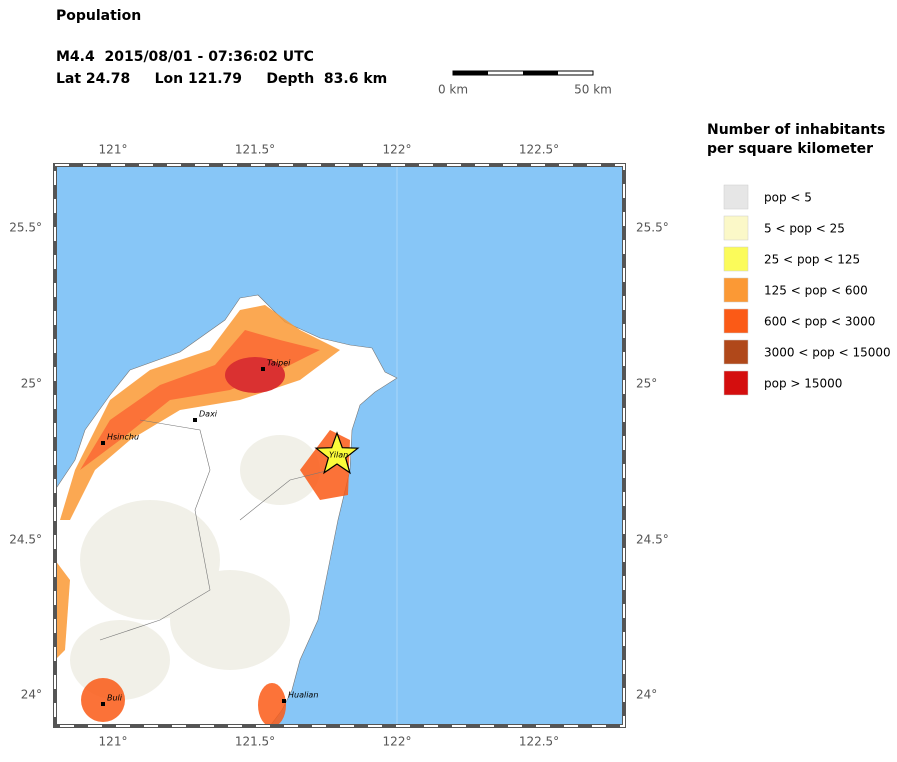 The height and width of the screenshot is (762, 897). Describe the element at coordinates (208, 414) in the screenshot. I see `city-label: Daxi` at that location.